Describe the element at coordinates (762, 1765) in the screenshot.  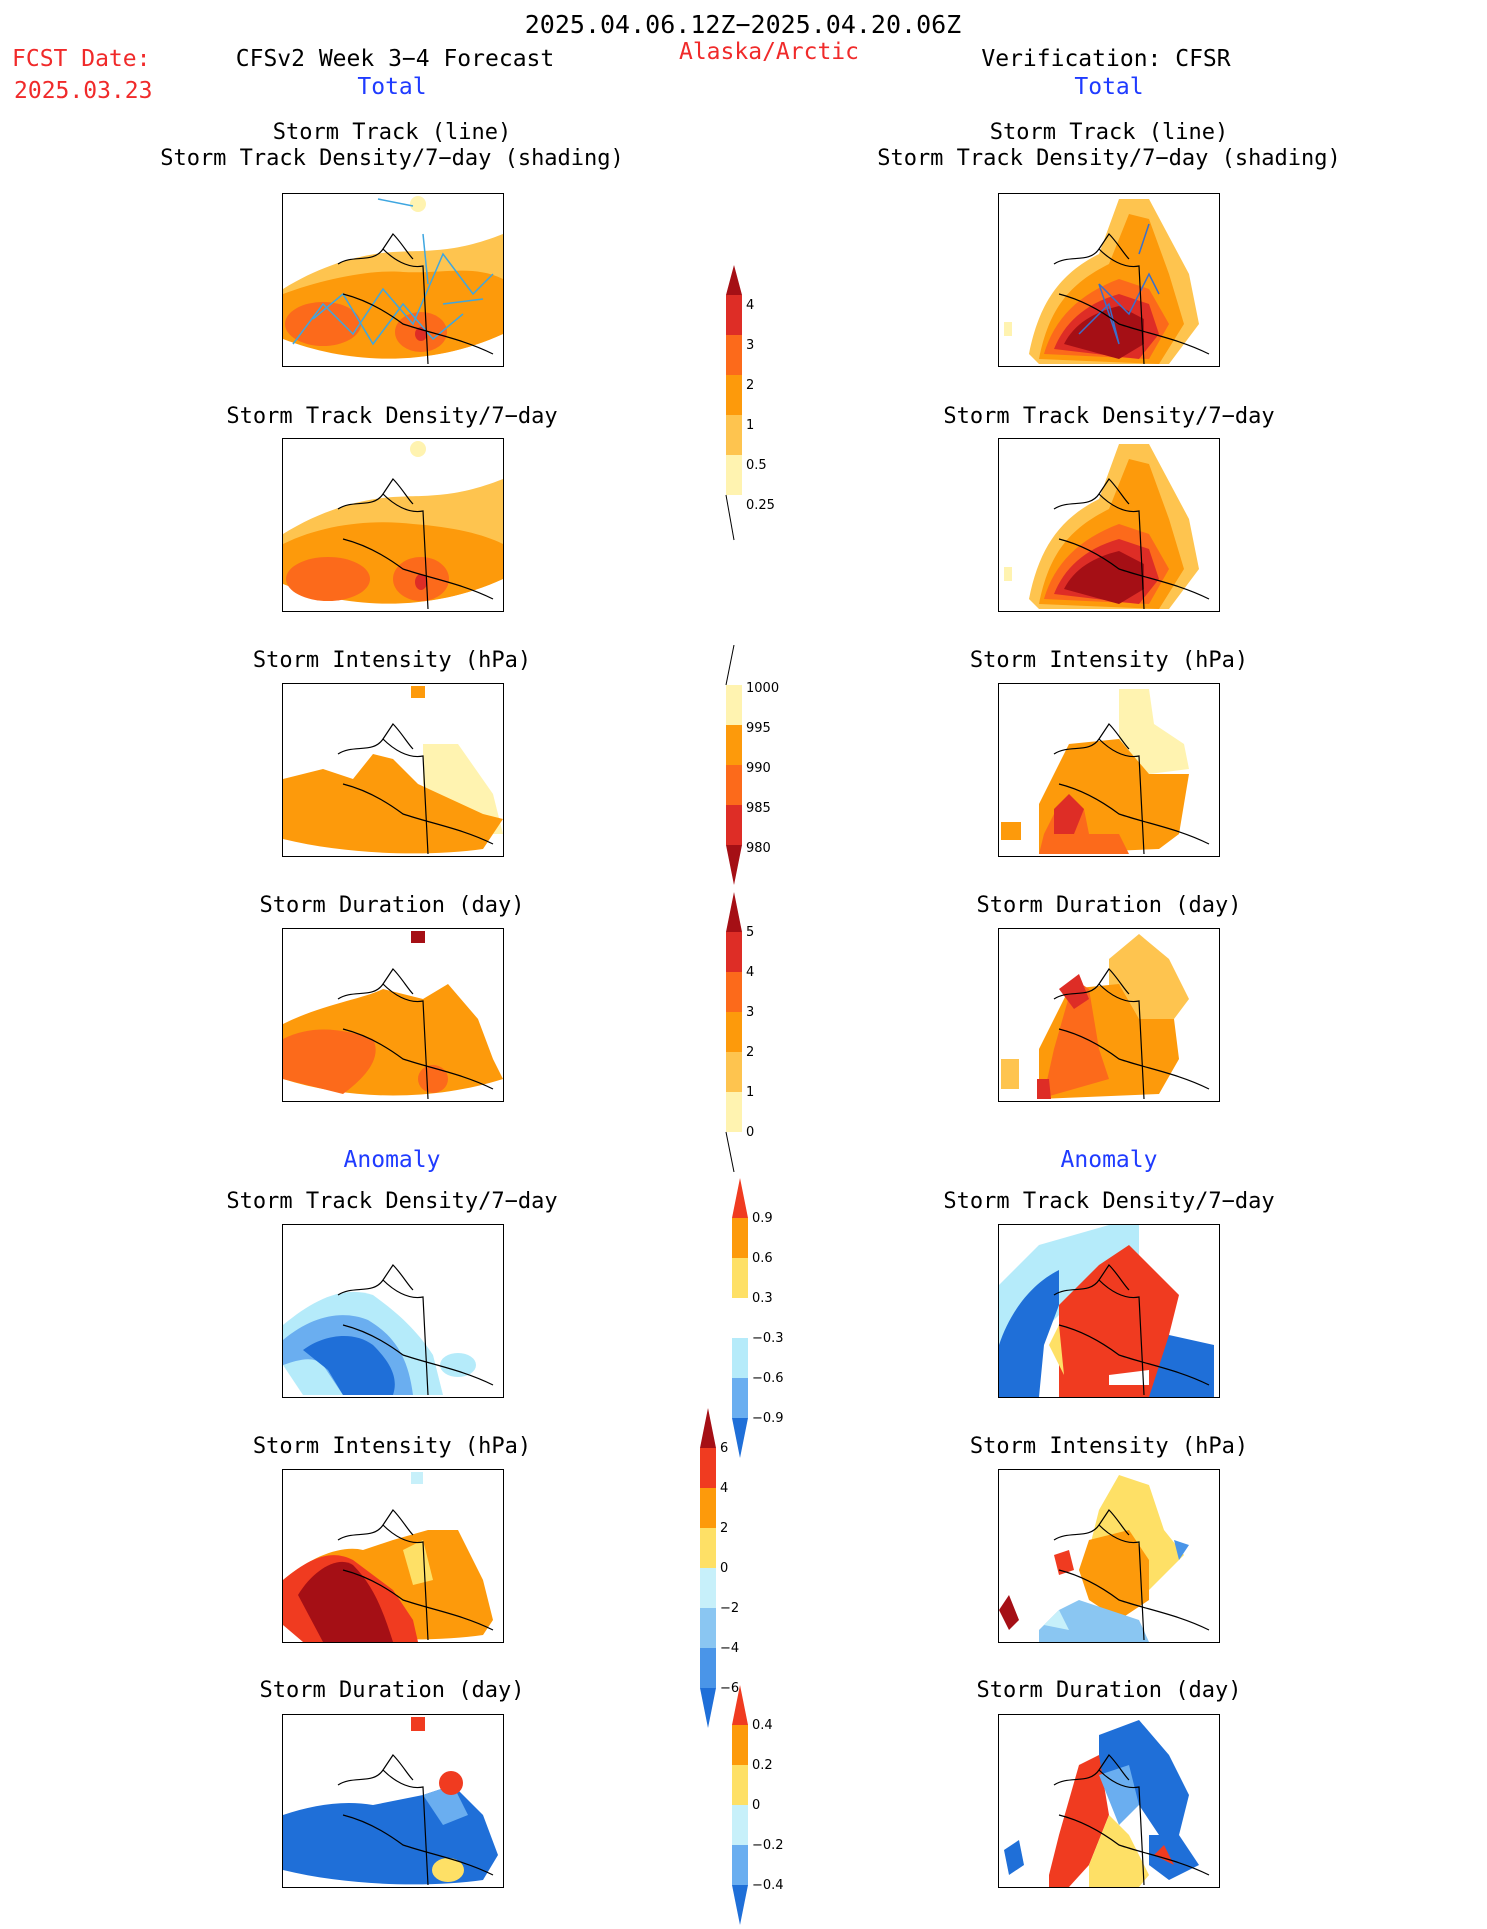
I see `colorbar-anom-duration-label-1: 0.2` at that location.